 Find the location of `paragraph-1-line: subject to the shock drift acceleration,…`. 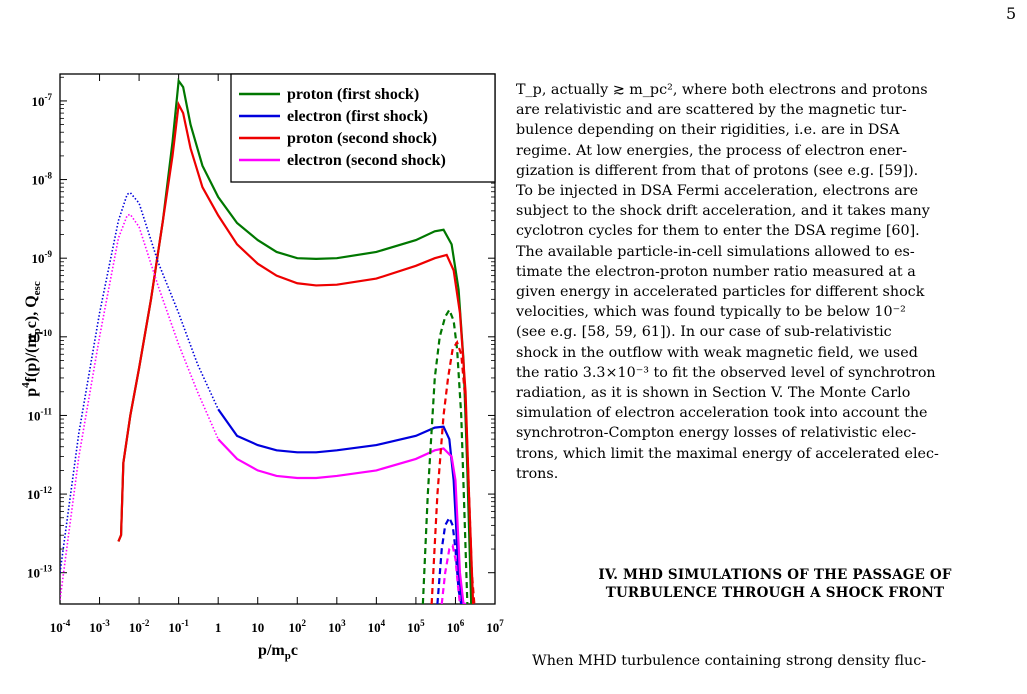

paragraph-1-line: subject to the shock drift acceleration,… is located at coordinates (723, 211).